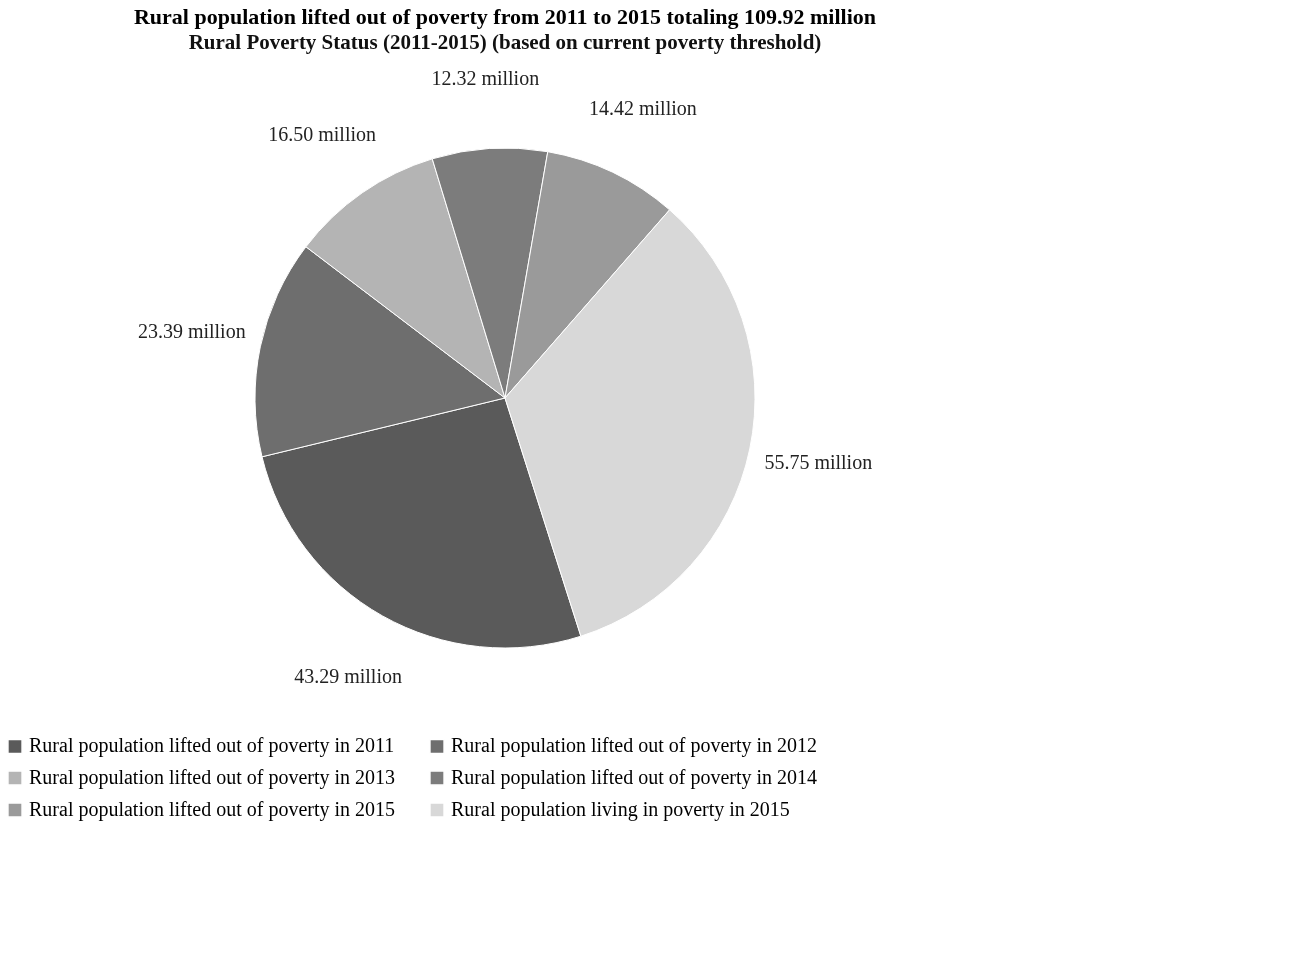 This screenshot has height=962, width=1300. Describe the element at coordinates (322, 134) in the screenshot. I see `data-label: 16.50 million` at that location.